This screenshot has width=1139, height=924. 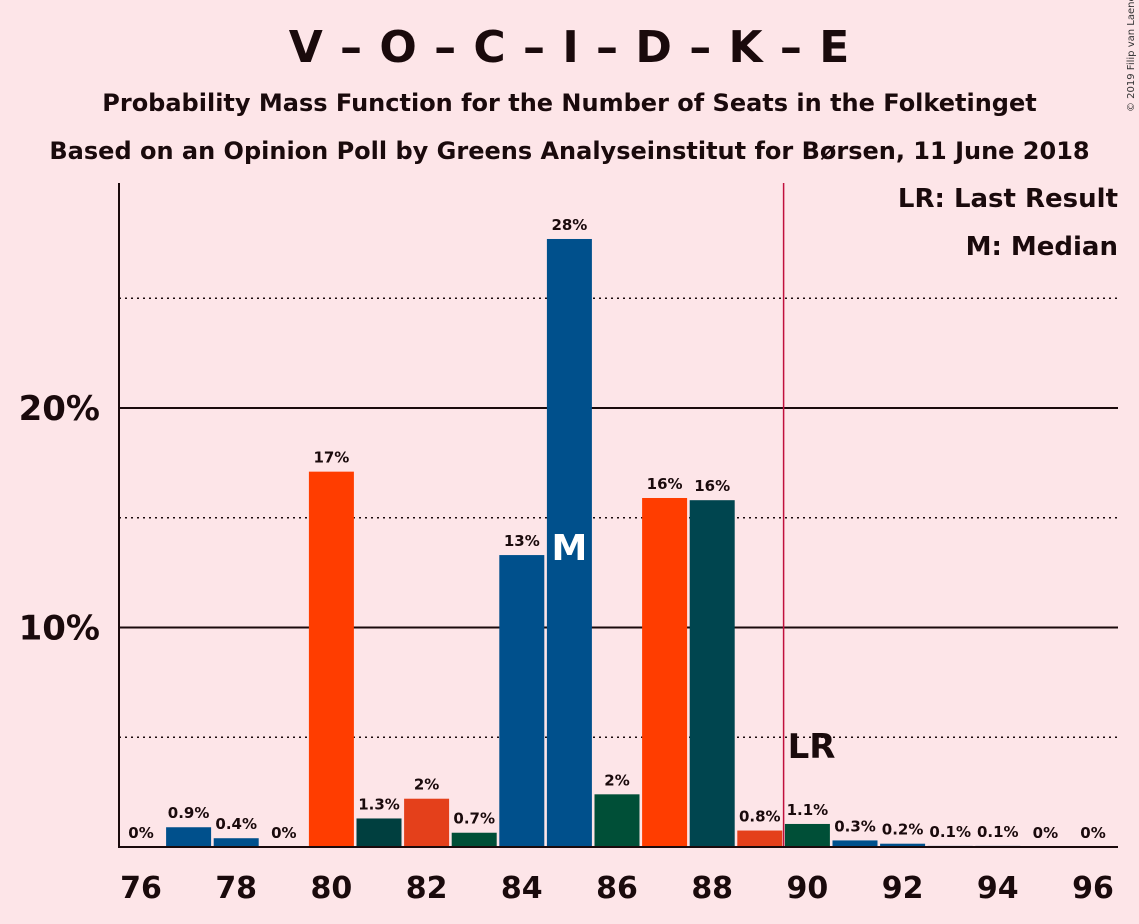 I want to click on y-tick-label-20: 20%, so click(x=59, y=409).